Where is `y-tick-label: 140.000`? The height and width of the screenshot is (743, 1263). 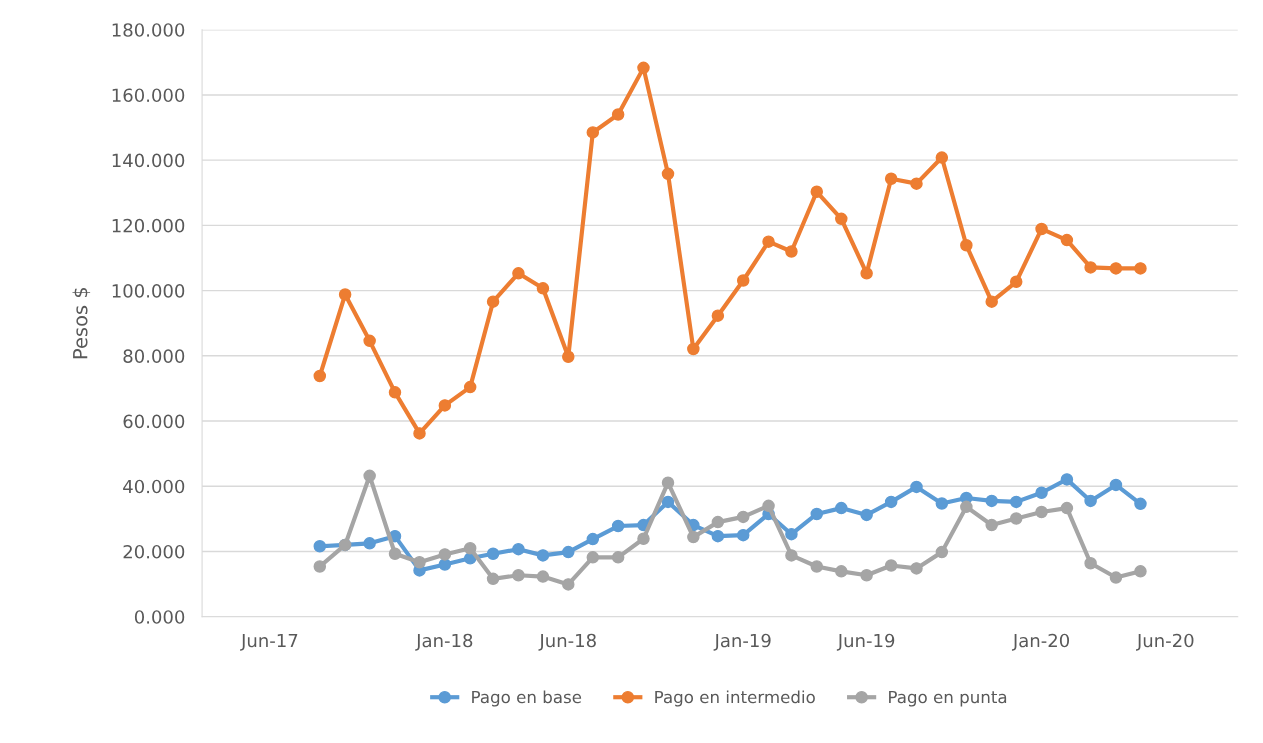
y-tick-label: 140.000 is located at coordinates (148, 160).